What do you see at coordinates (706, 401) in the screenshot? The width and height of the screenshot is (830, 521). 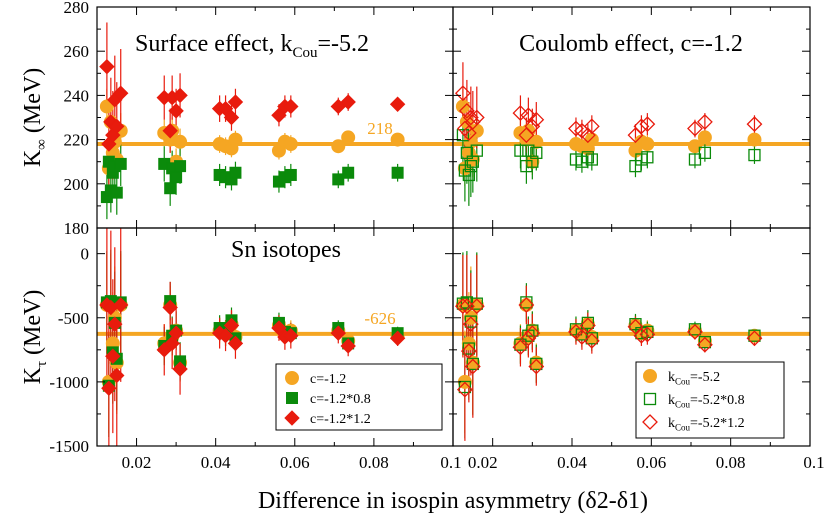 I see `legend-label: kCou=-5.2*0.8` at bounding box center [706, 401].